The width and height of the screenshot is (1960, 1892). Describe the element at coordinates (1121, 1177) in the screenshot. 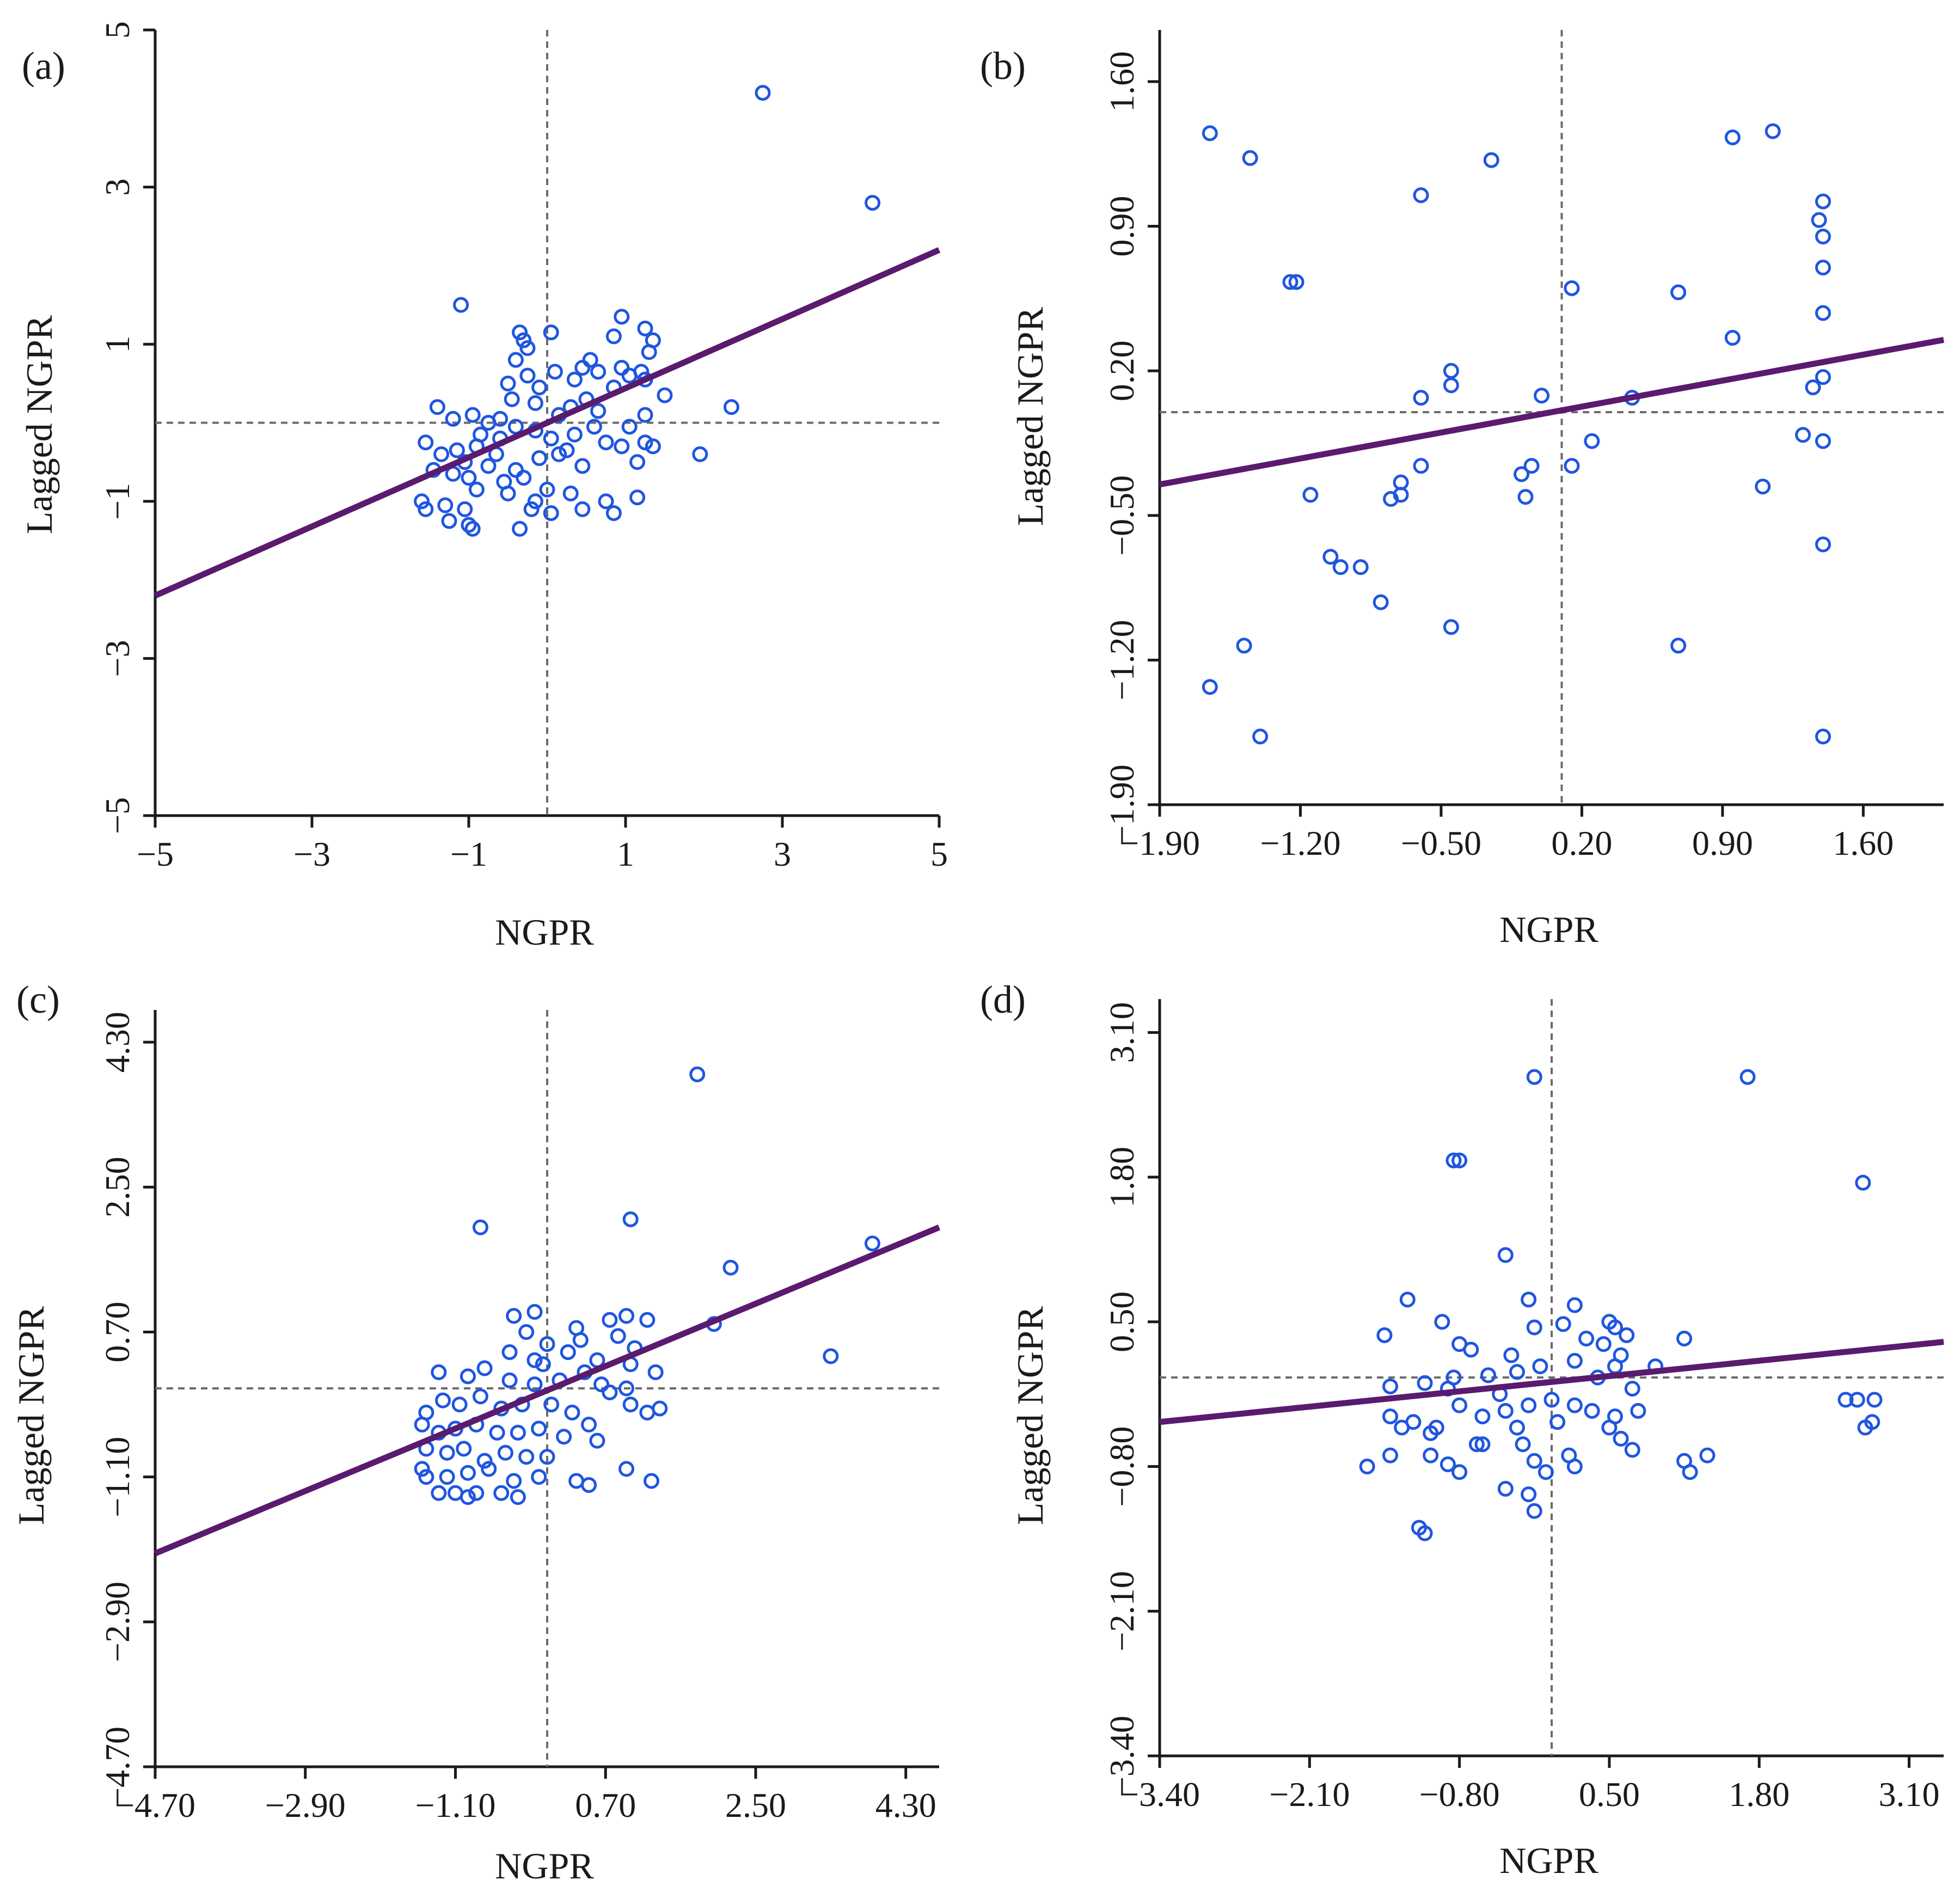

I see `y-tick-label: 1.80` at that location.